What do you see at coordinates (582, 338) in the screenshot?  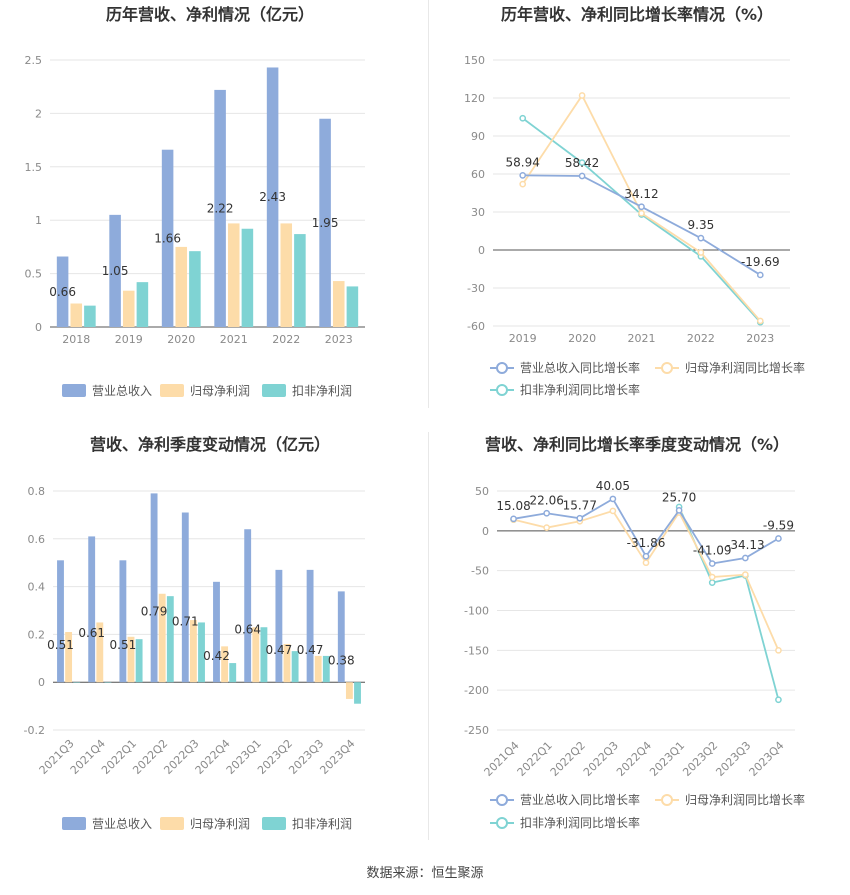 I see `x-tick-label: 2020` at bounding box center [582, 338].